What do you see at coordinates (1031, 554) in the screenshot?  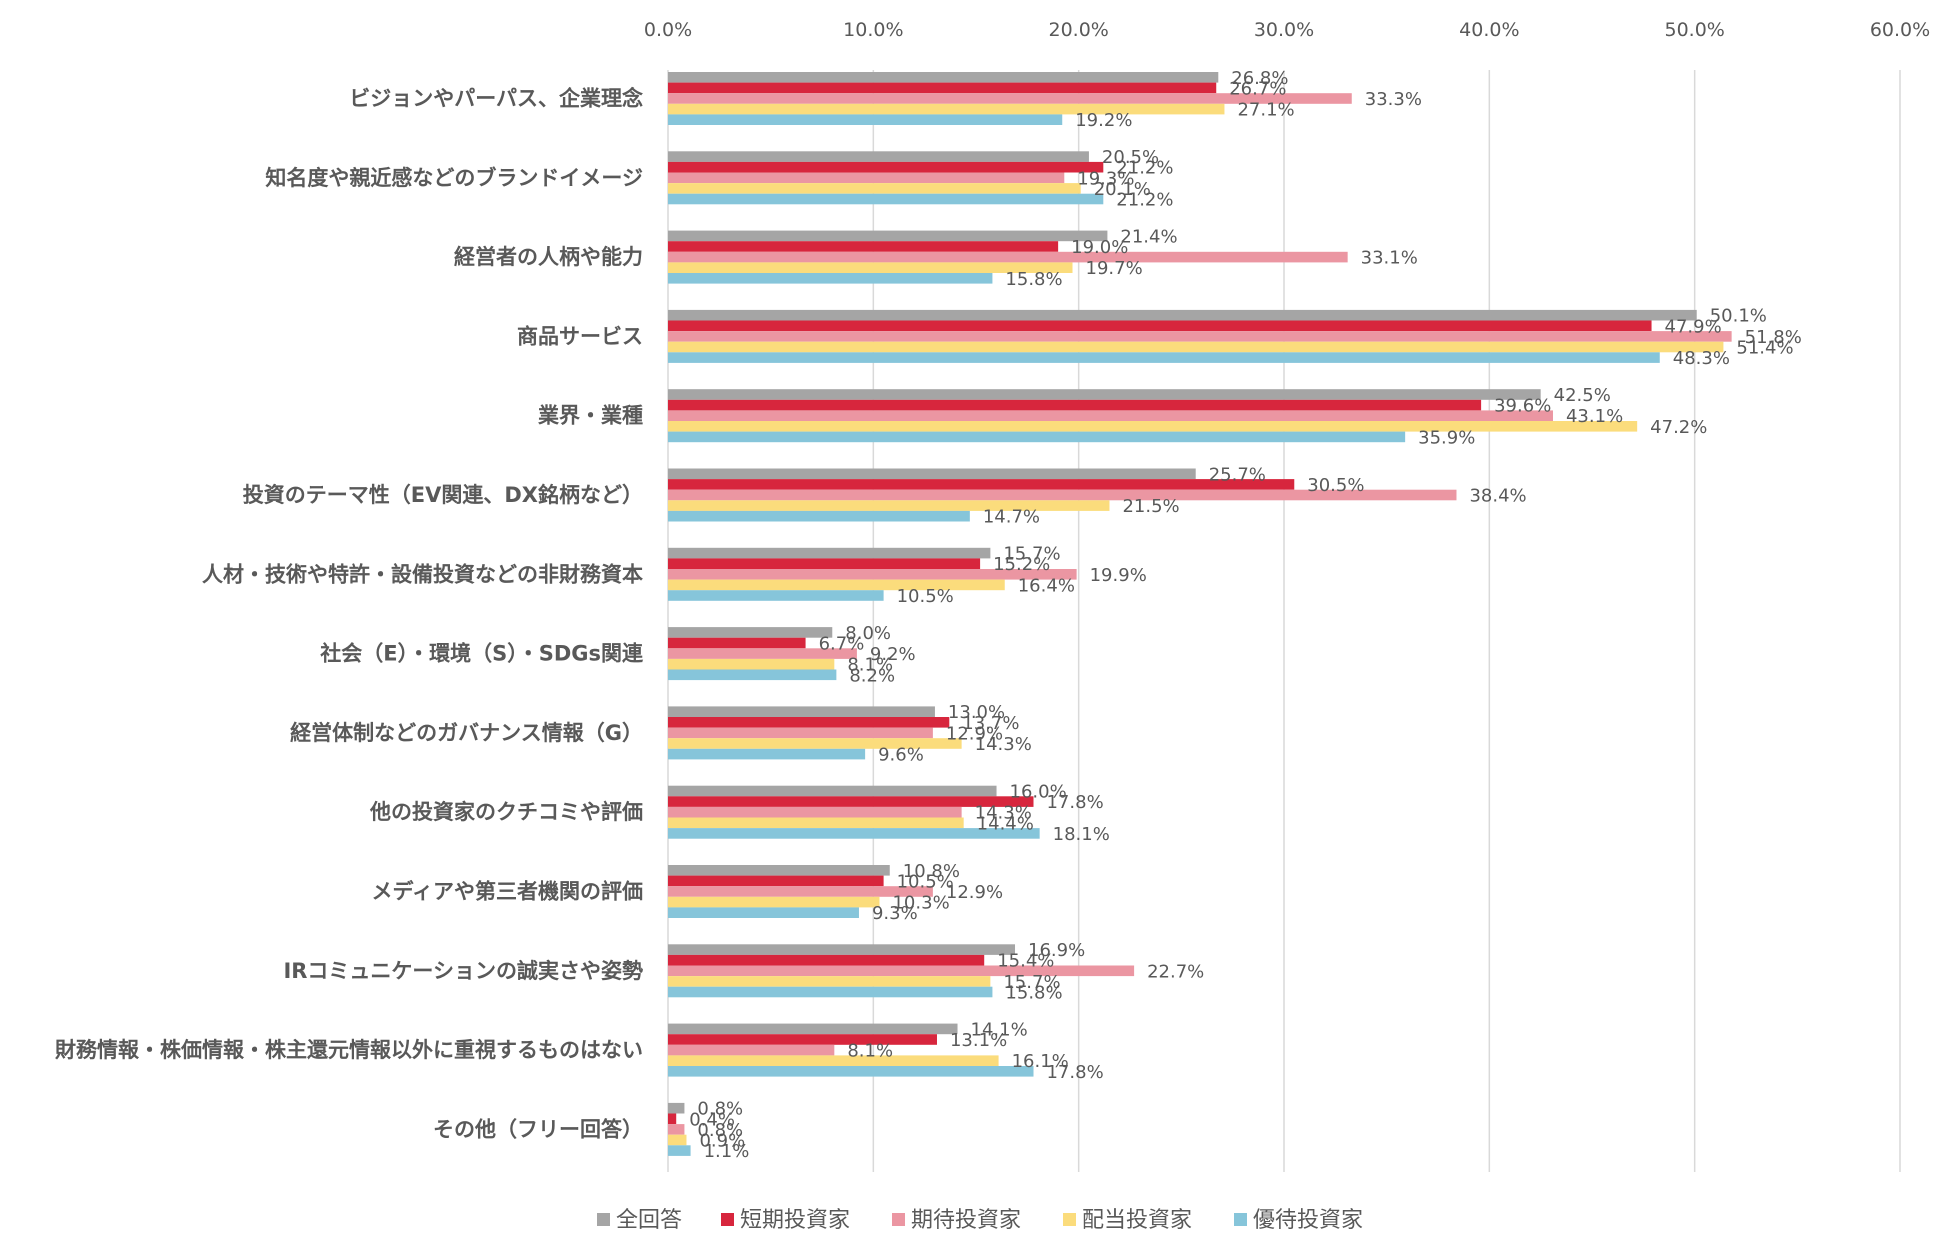 I see `data-label: 15.7%` at bounding box center [1031, 554].